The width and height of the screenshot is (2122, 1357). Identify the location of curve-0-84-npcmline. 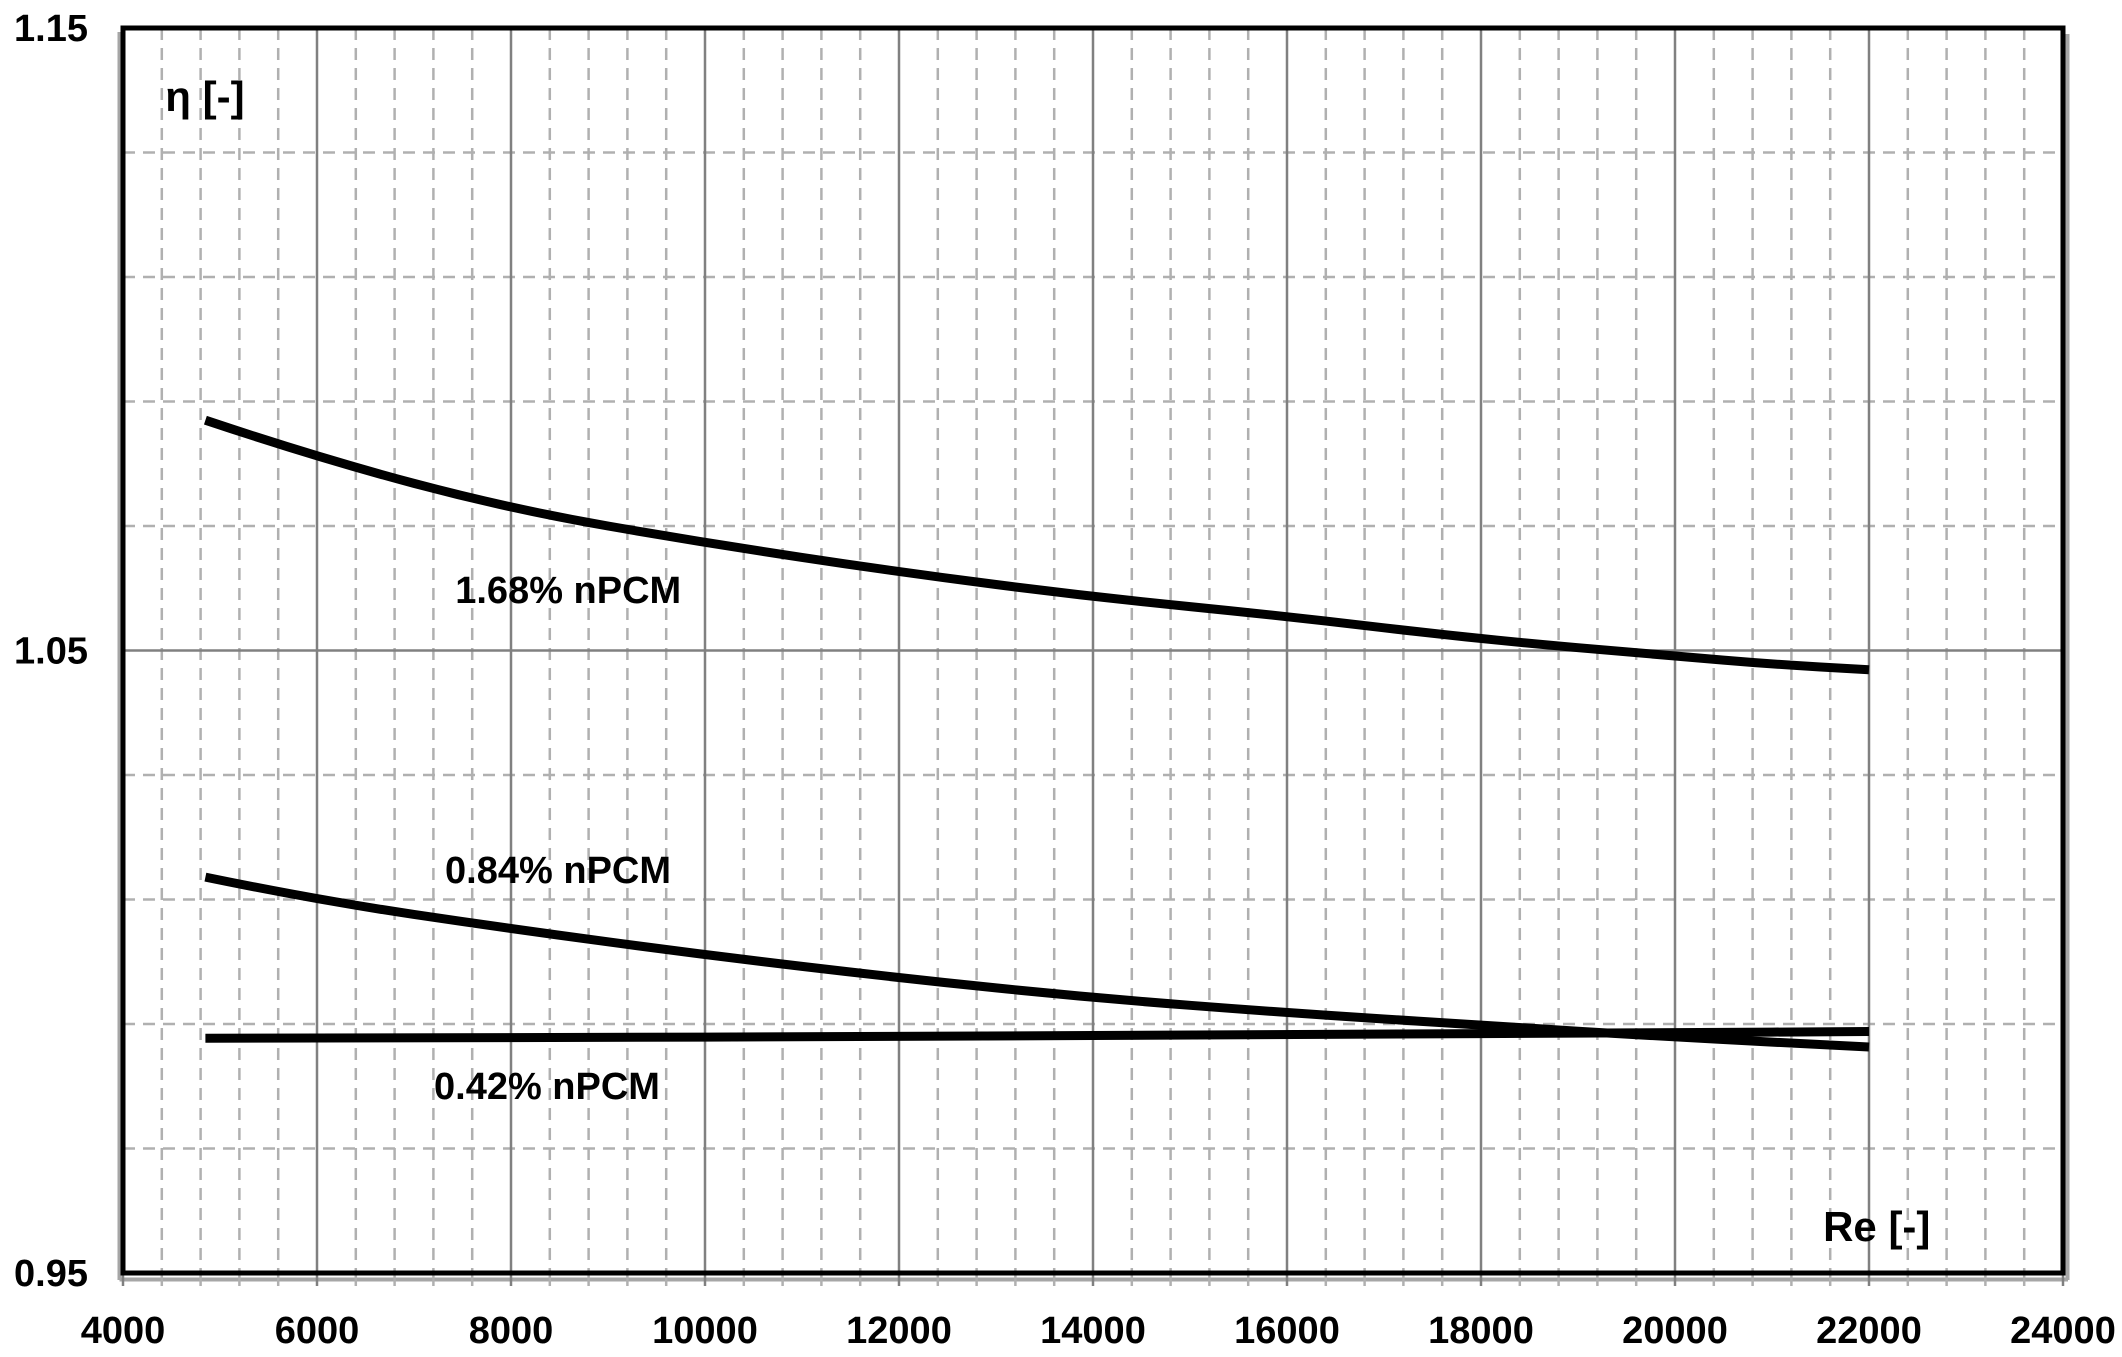
(1037, 962).